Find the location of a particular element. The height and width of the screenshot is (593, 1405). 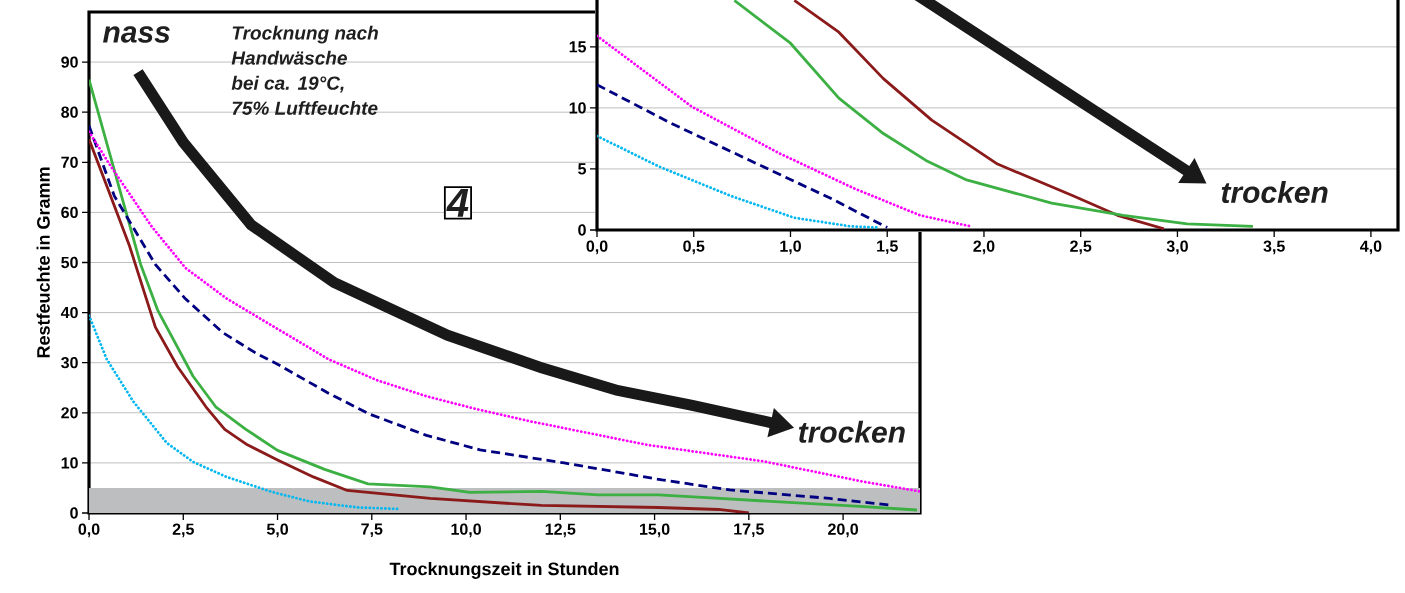

x-tick-label: 1,0 is located at coordinates (790, 247).